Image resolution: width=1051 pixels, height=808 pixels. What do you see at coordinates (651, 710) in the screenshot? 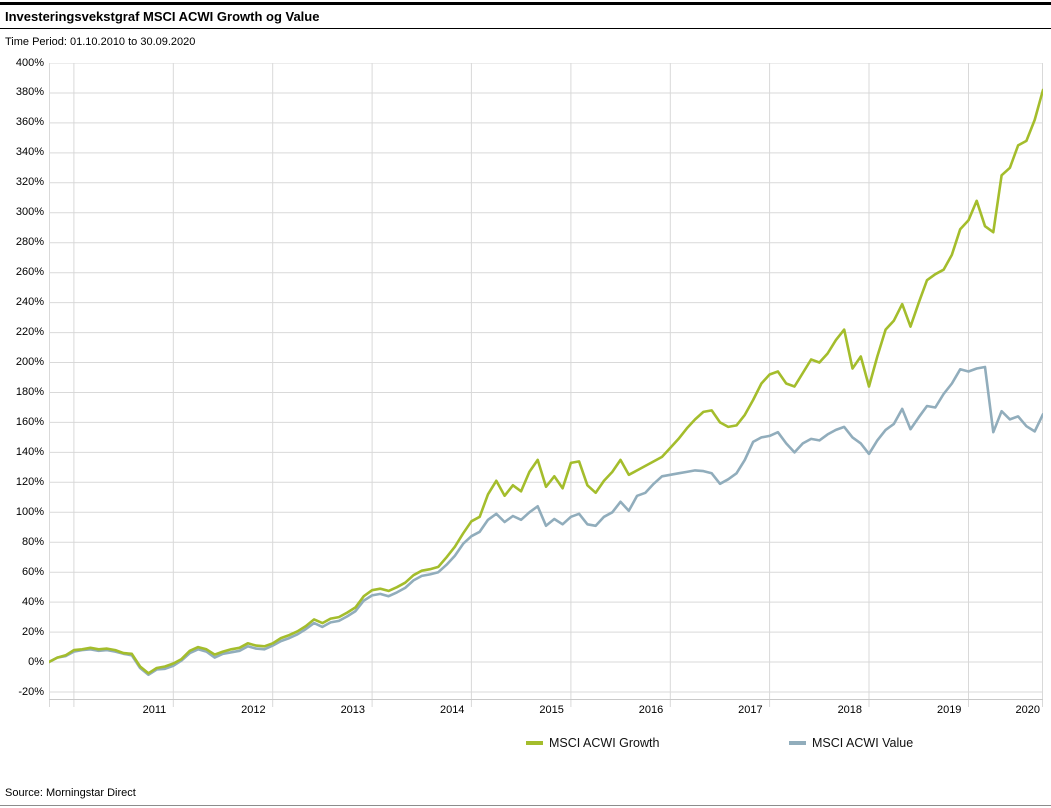
I see `x-axis-tick-label: 2016` at bounding box center [651, 710].